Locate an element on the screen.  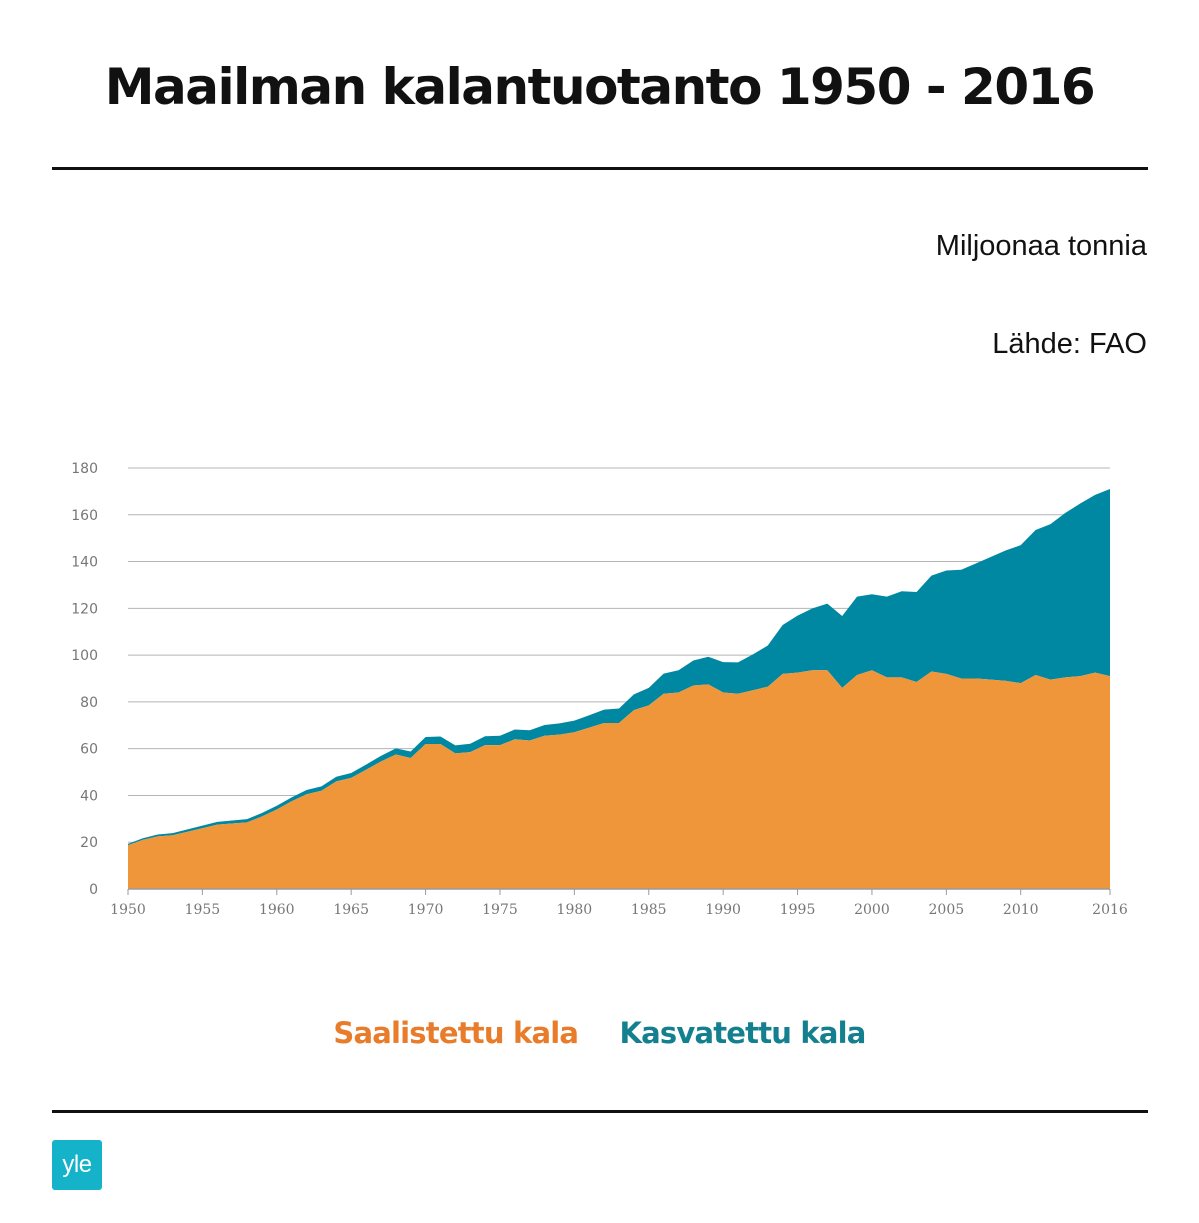
x-tick-label: 1995 is located at coordinates (798, 910).